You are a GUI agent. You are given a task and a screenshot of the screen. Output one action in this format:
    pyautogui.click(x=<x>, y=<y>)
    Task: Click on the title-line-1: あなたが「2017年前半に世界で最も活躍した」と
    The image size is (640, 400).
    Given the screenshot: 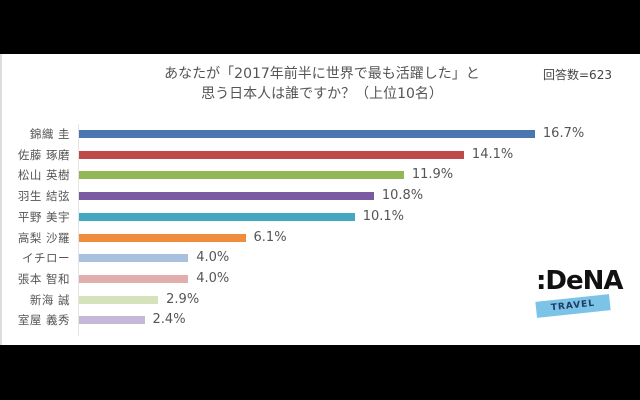 What is the action you would take?
    pyautogui.click(x=322, y=74)
    